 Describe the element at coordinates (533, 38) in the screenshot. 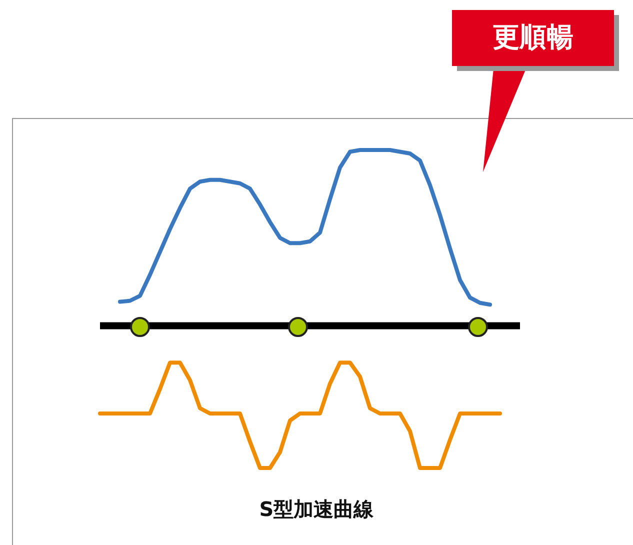

I see `text: 更順暢` at that location.